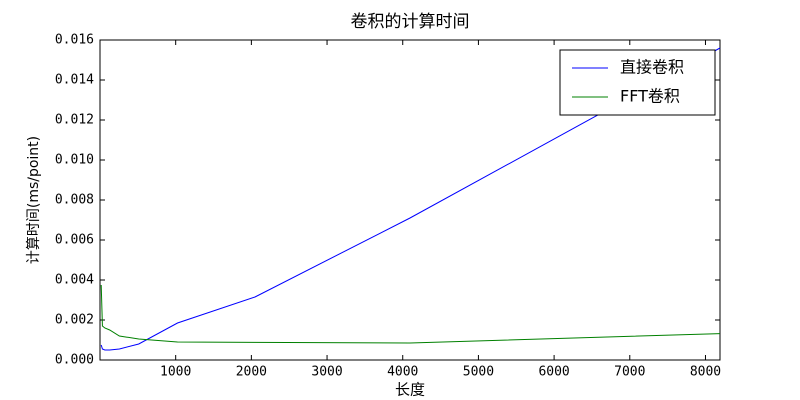 The height and width of the screenshot is (400, 800). Describe the element at coordinates (478, 372) in the screenshot. I see `x-tick-label: 5000` at that location.